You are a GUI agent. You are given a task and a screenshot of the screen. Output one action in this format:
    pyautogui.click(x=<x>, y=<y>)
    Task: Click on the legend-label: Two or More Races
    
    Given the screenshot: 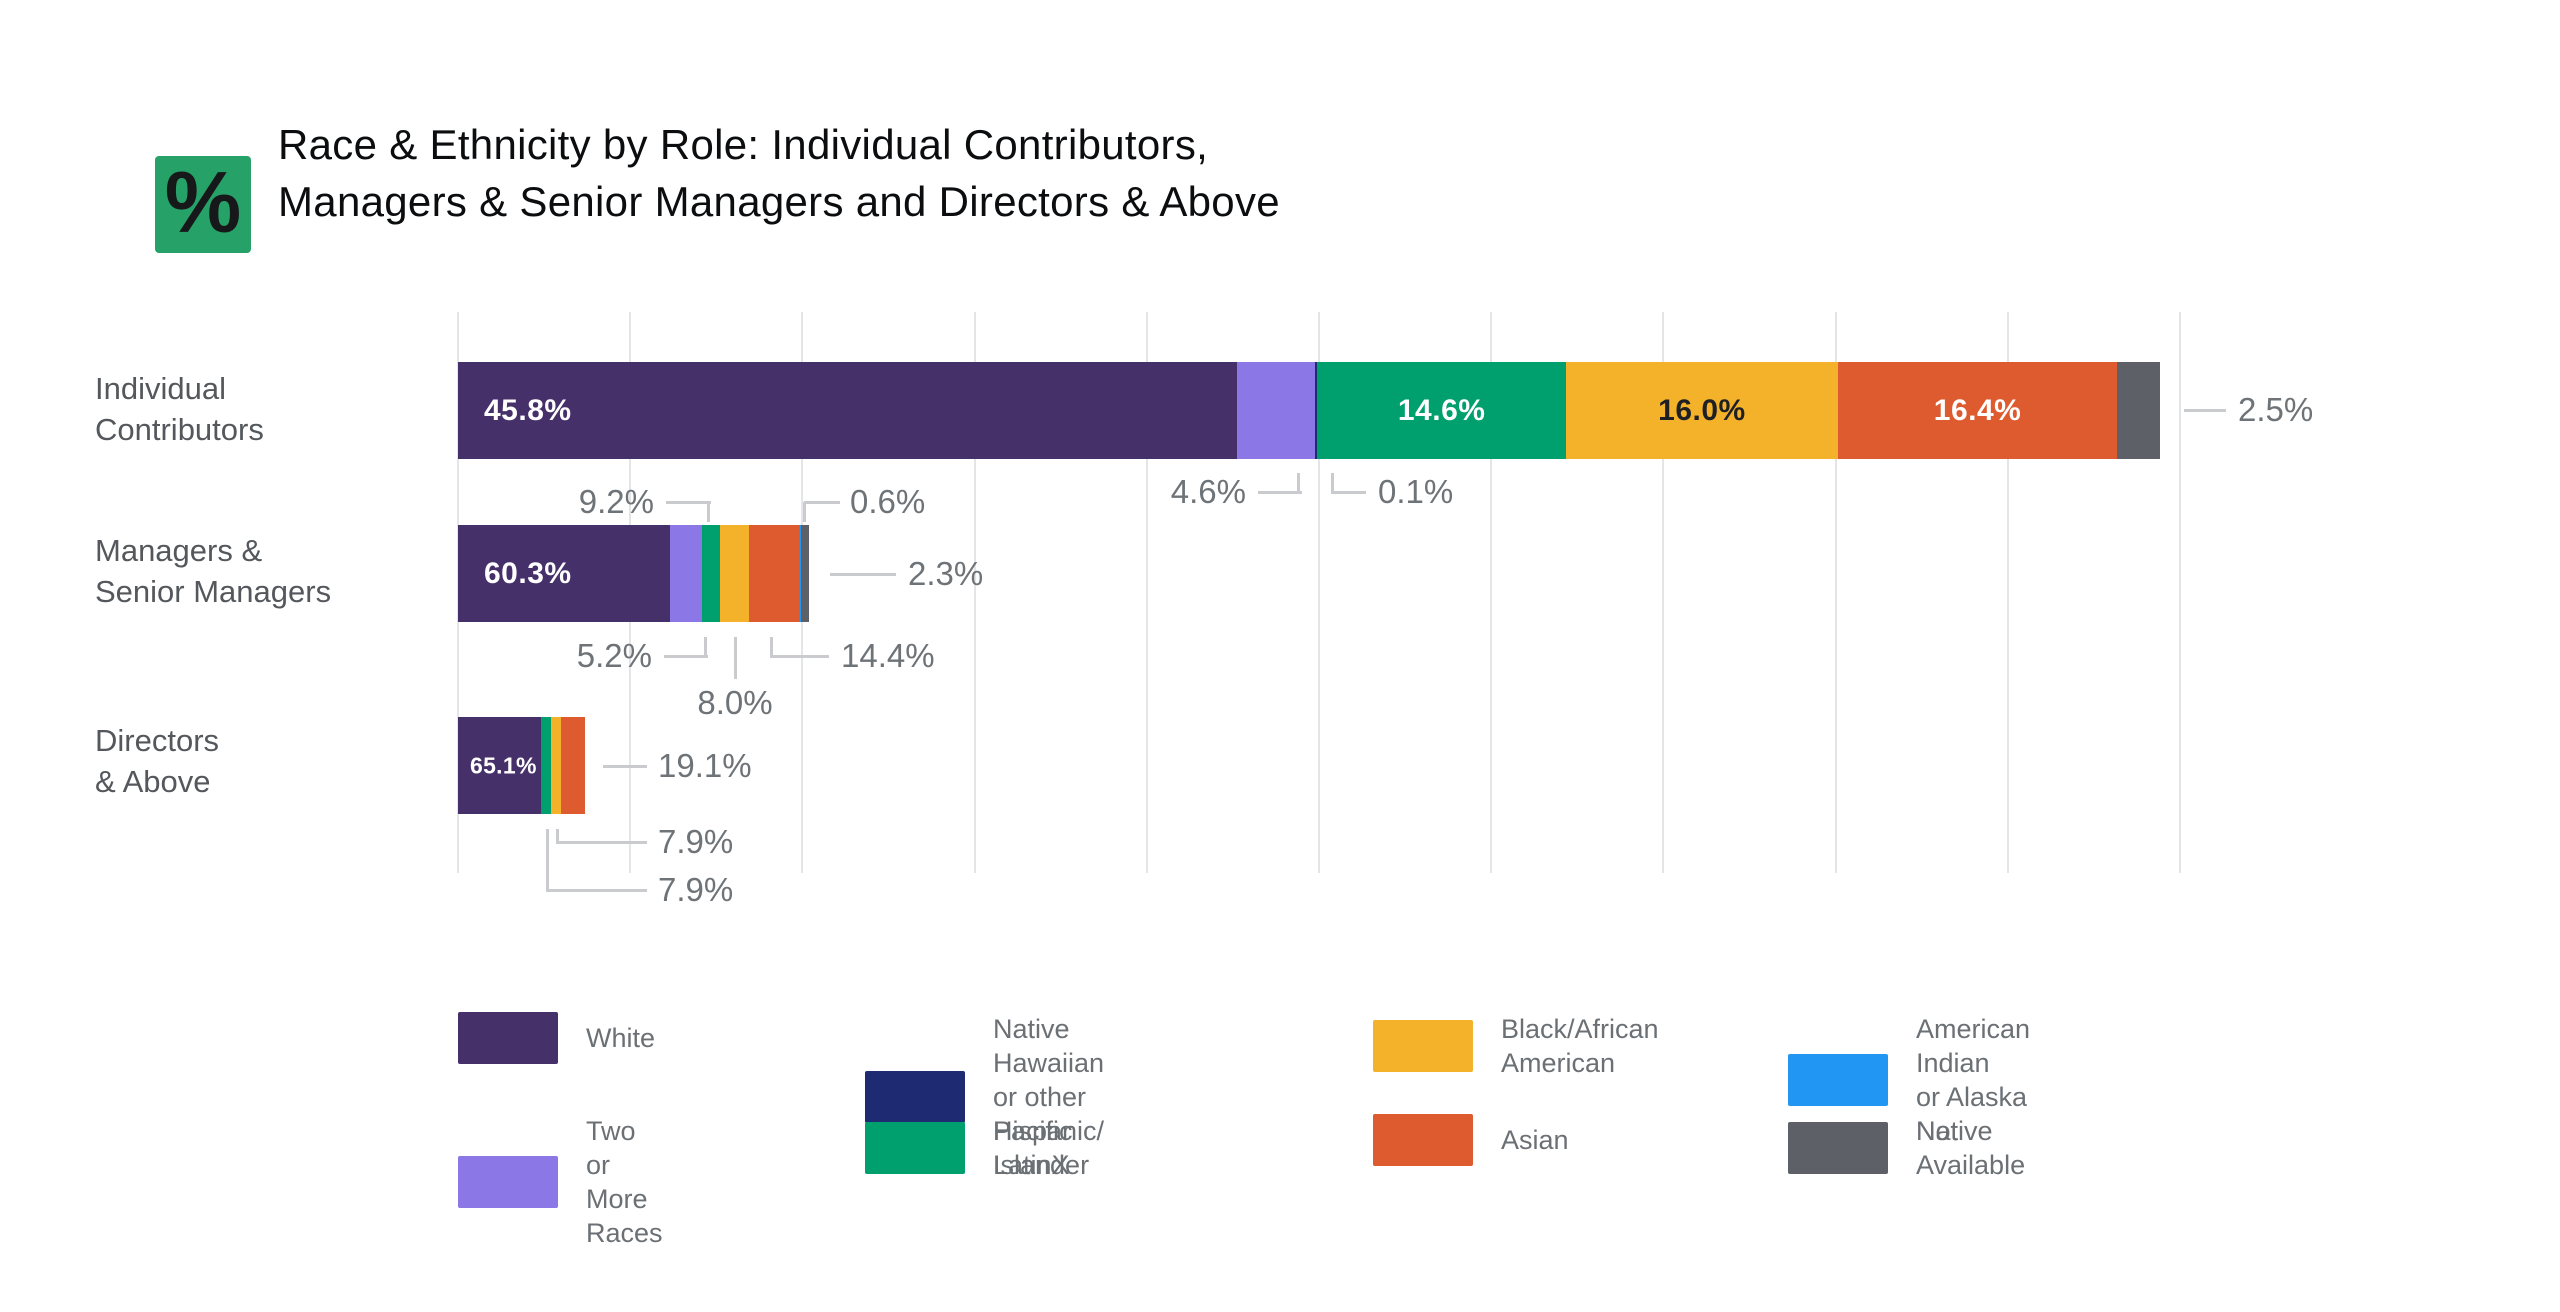 What is the action you would take?
    pyautogui.click(x=624, y=1182)
    